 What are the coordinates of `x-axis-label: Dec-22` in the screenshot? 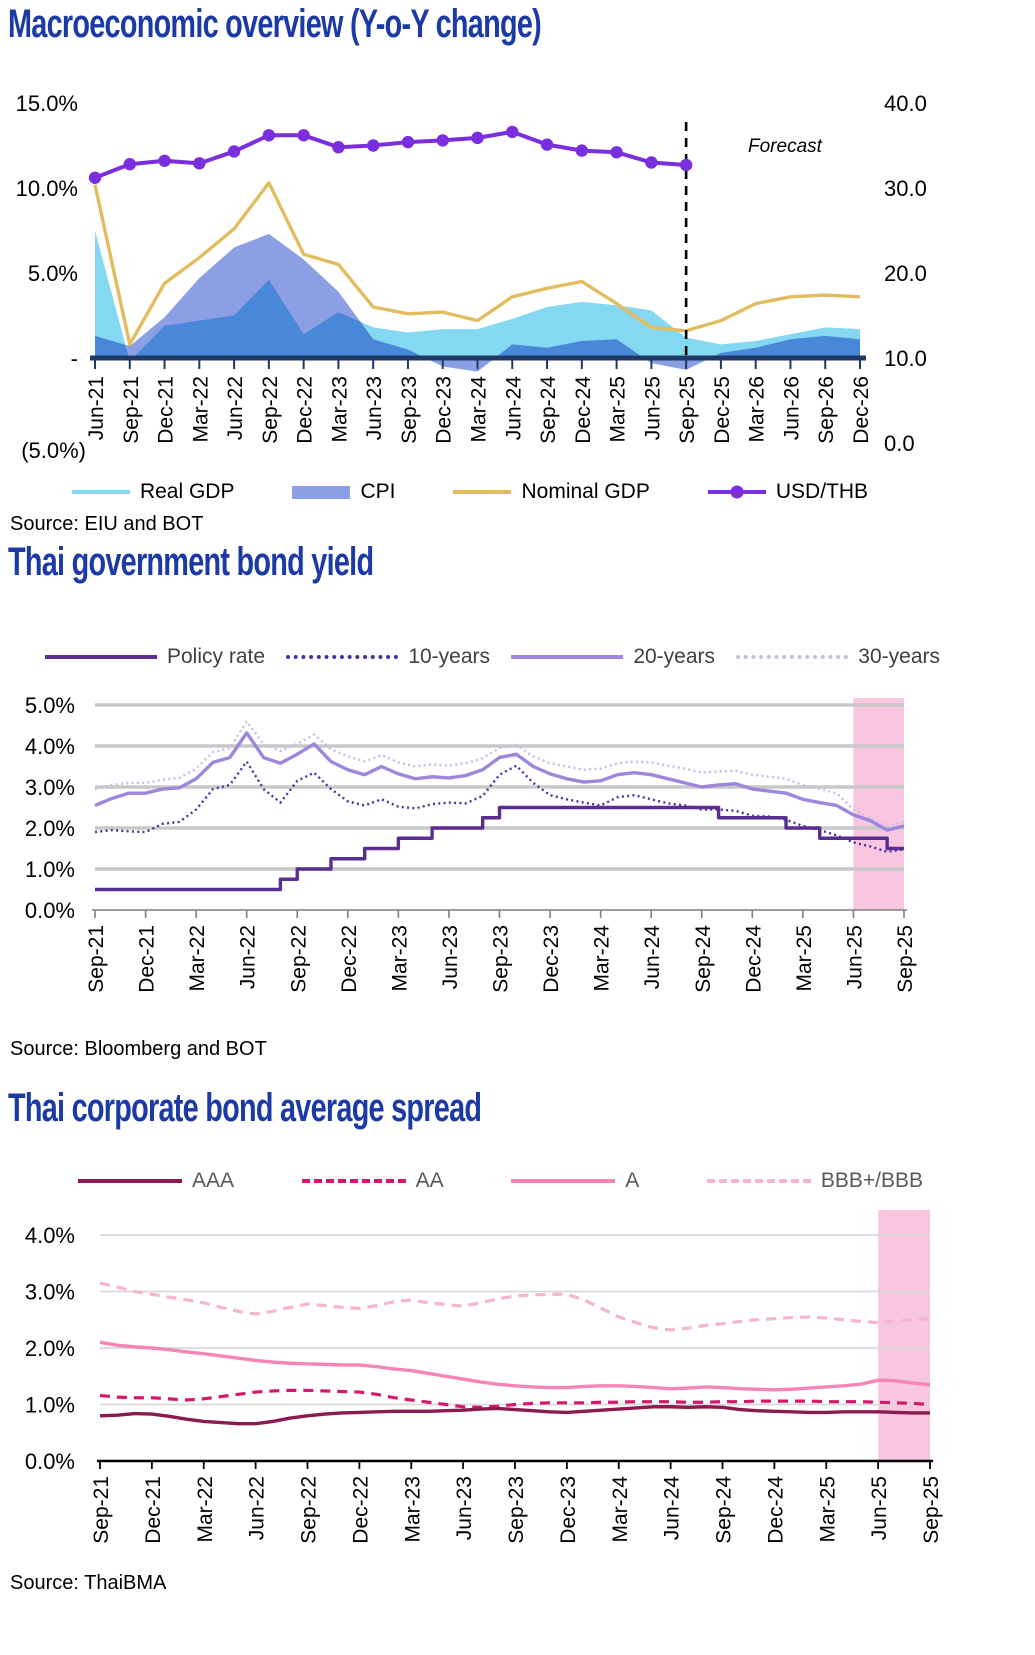 It's located at (349, 959).